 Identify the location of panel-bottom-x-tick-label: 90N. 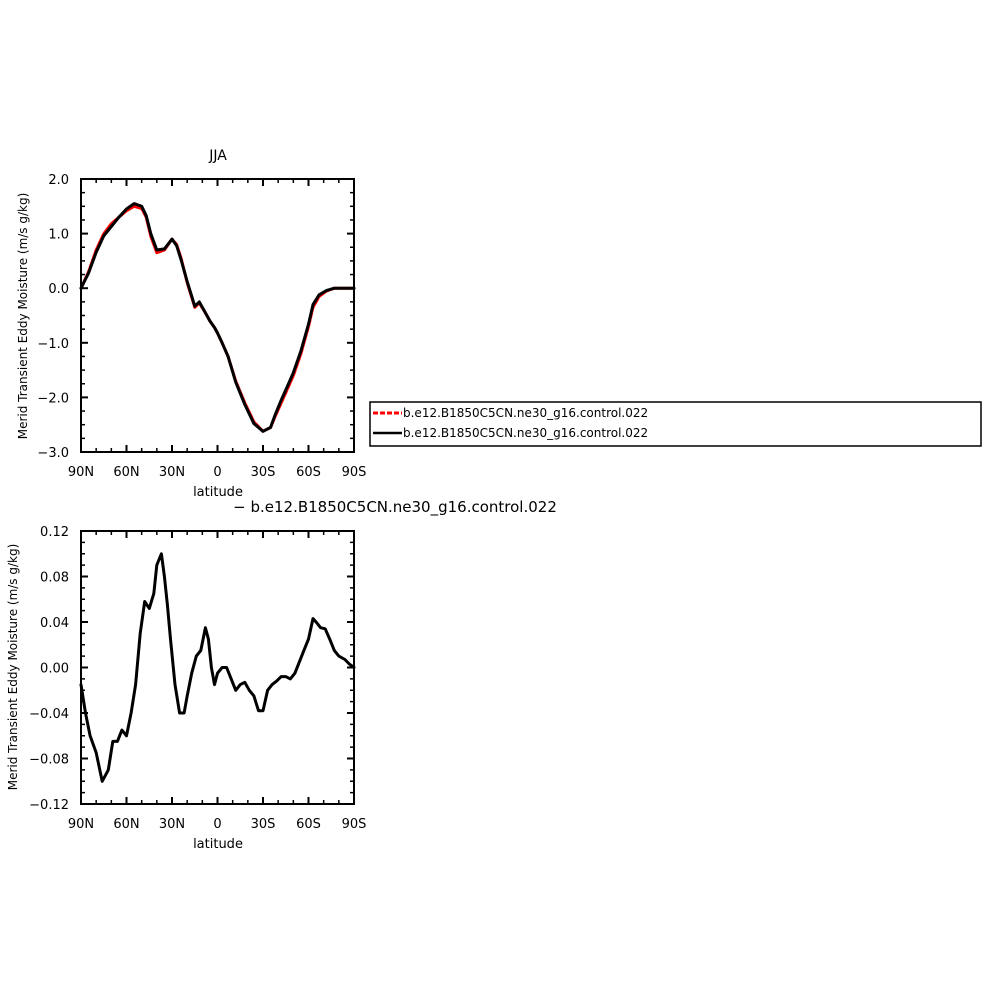
(81, 824).